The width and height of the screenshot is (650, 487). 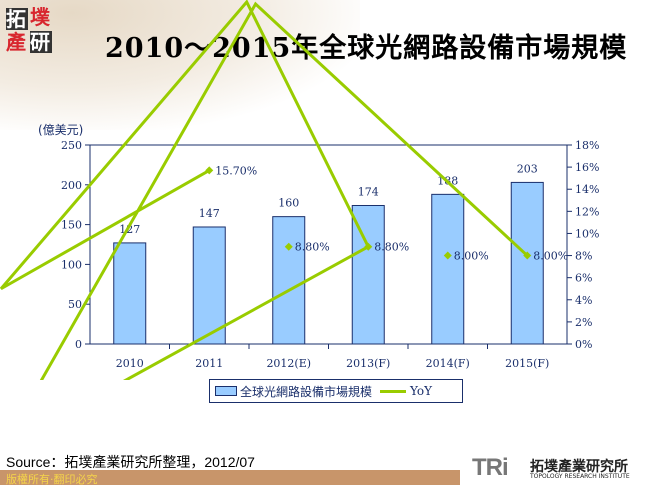 I want to click on y-tick-label: 0, so click(x=78, y=344).